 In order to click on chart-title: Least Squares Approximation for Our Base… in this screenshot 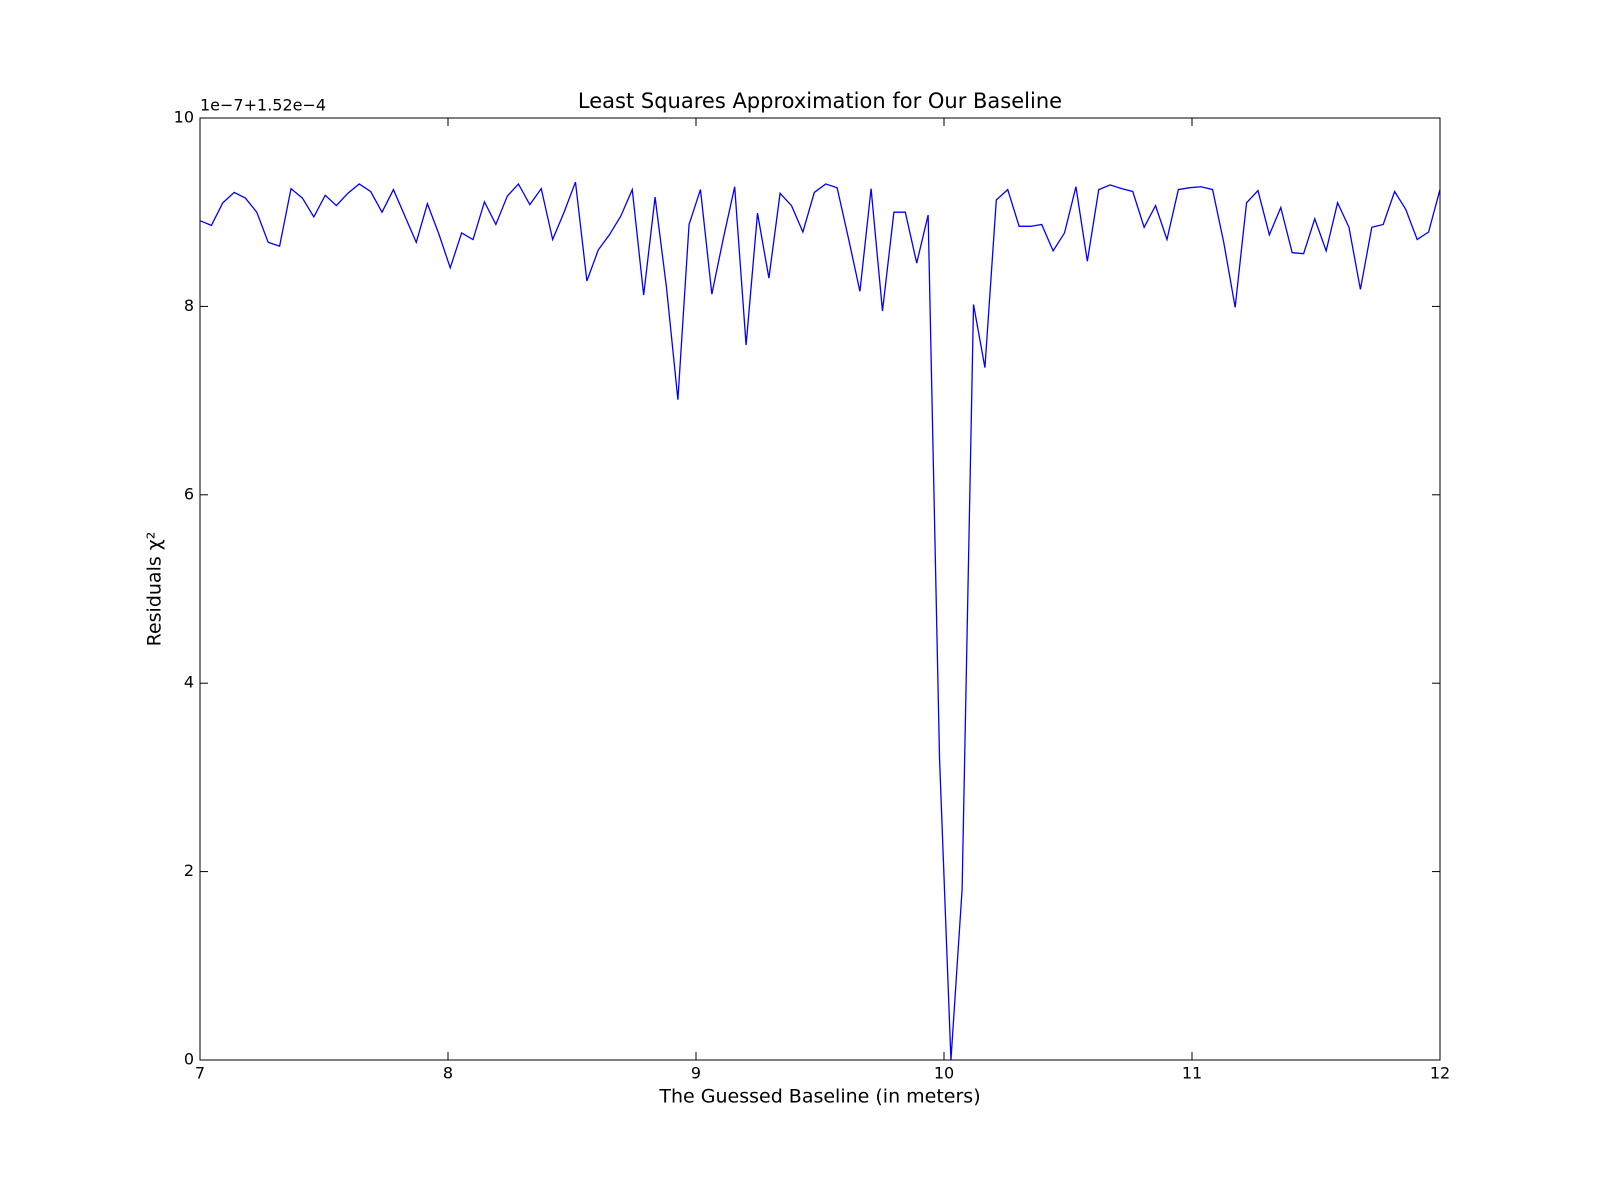, I will do `click(820, 101)`.